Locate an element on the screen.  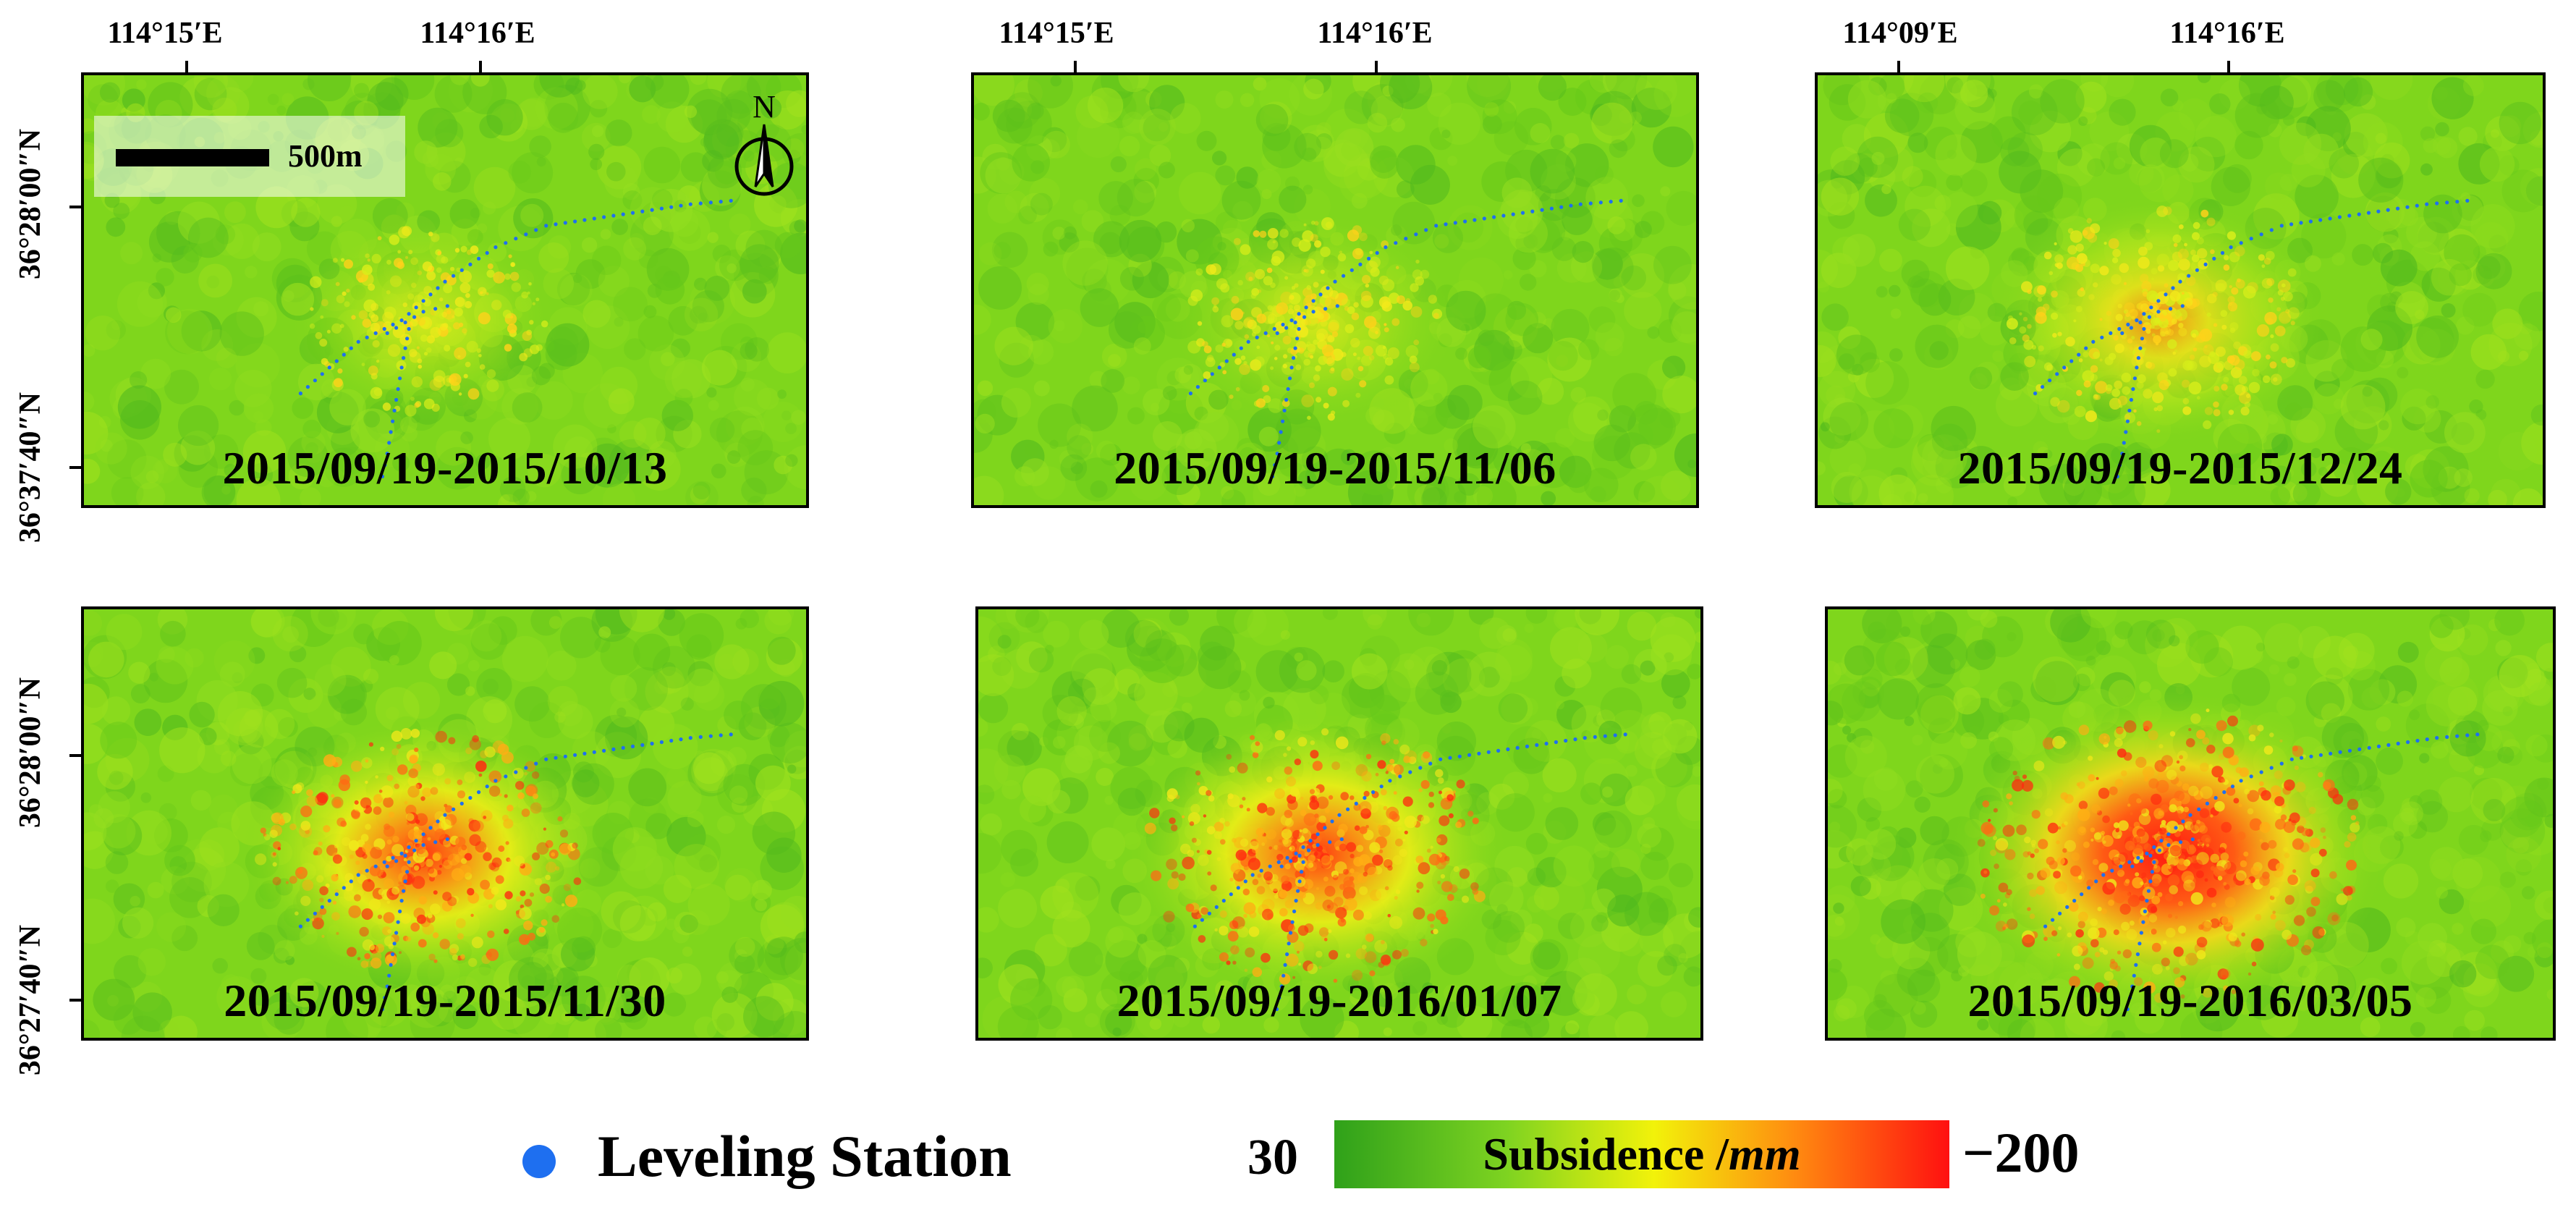
colorbar-unit: mm is located at coordinates (1765, 1154).